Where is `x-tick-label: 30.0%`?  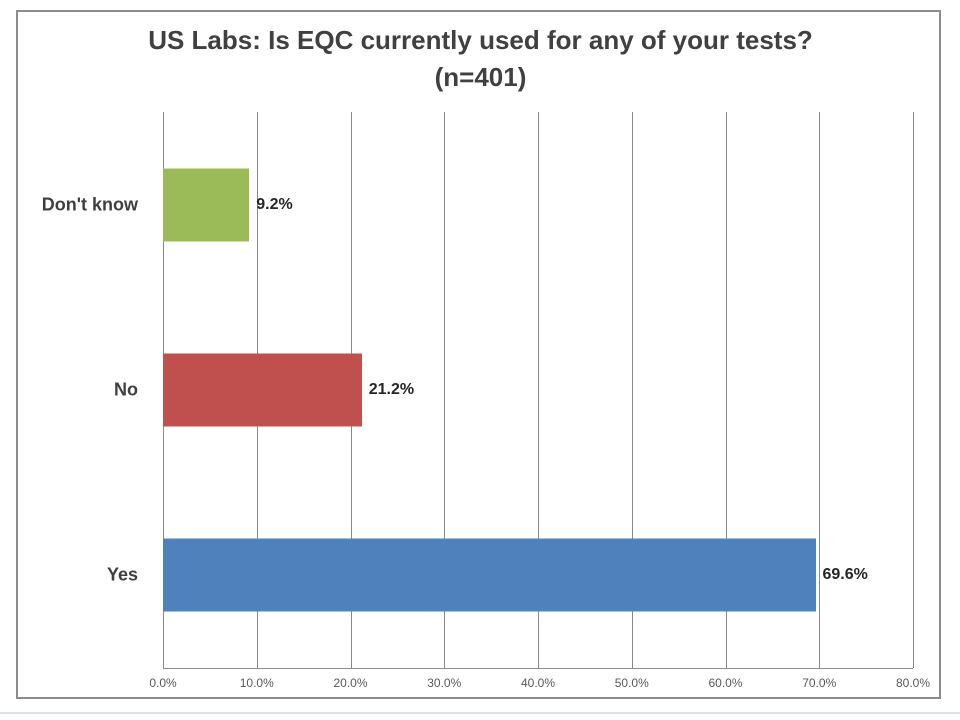 x-tick-label: 30.0% is located at coordinates (444, 683).